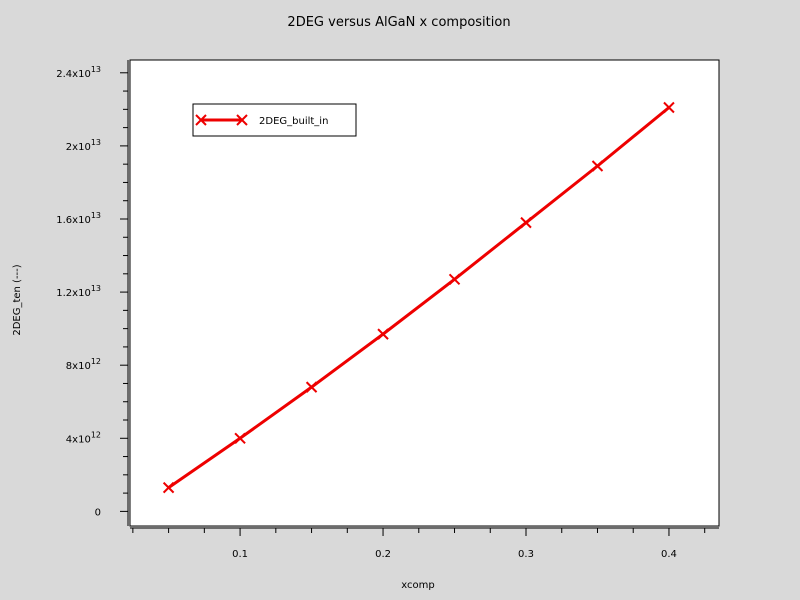 This screenshot has width=800, height=600. Describe the element at coordinates (240, 554) in the screenshot. I see `x-tick-label: 0.1` at that location.